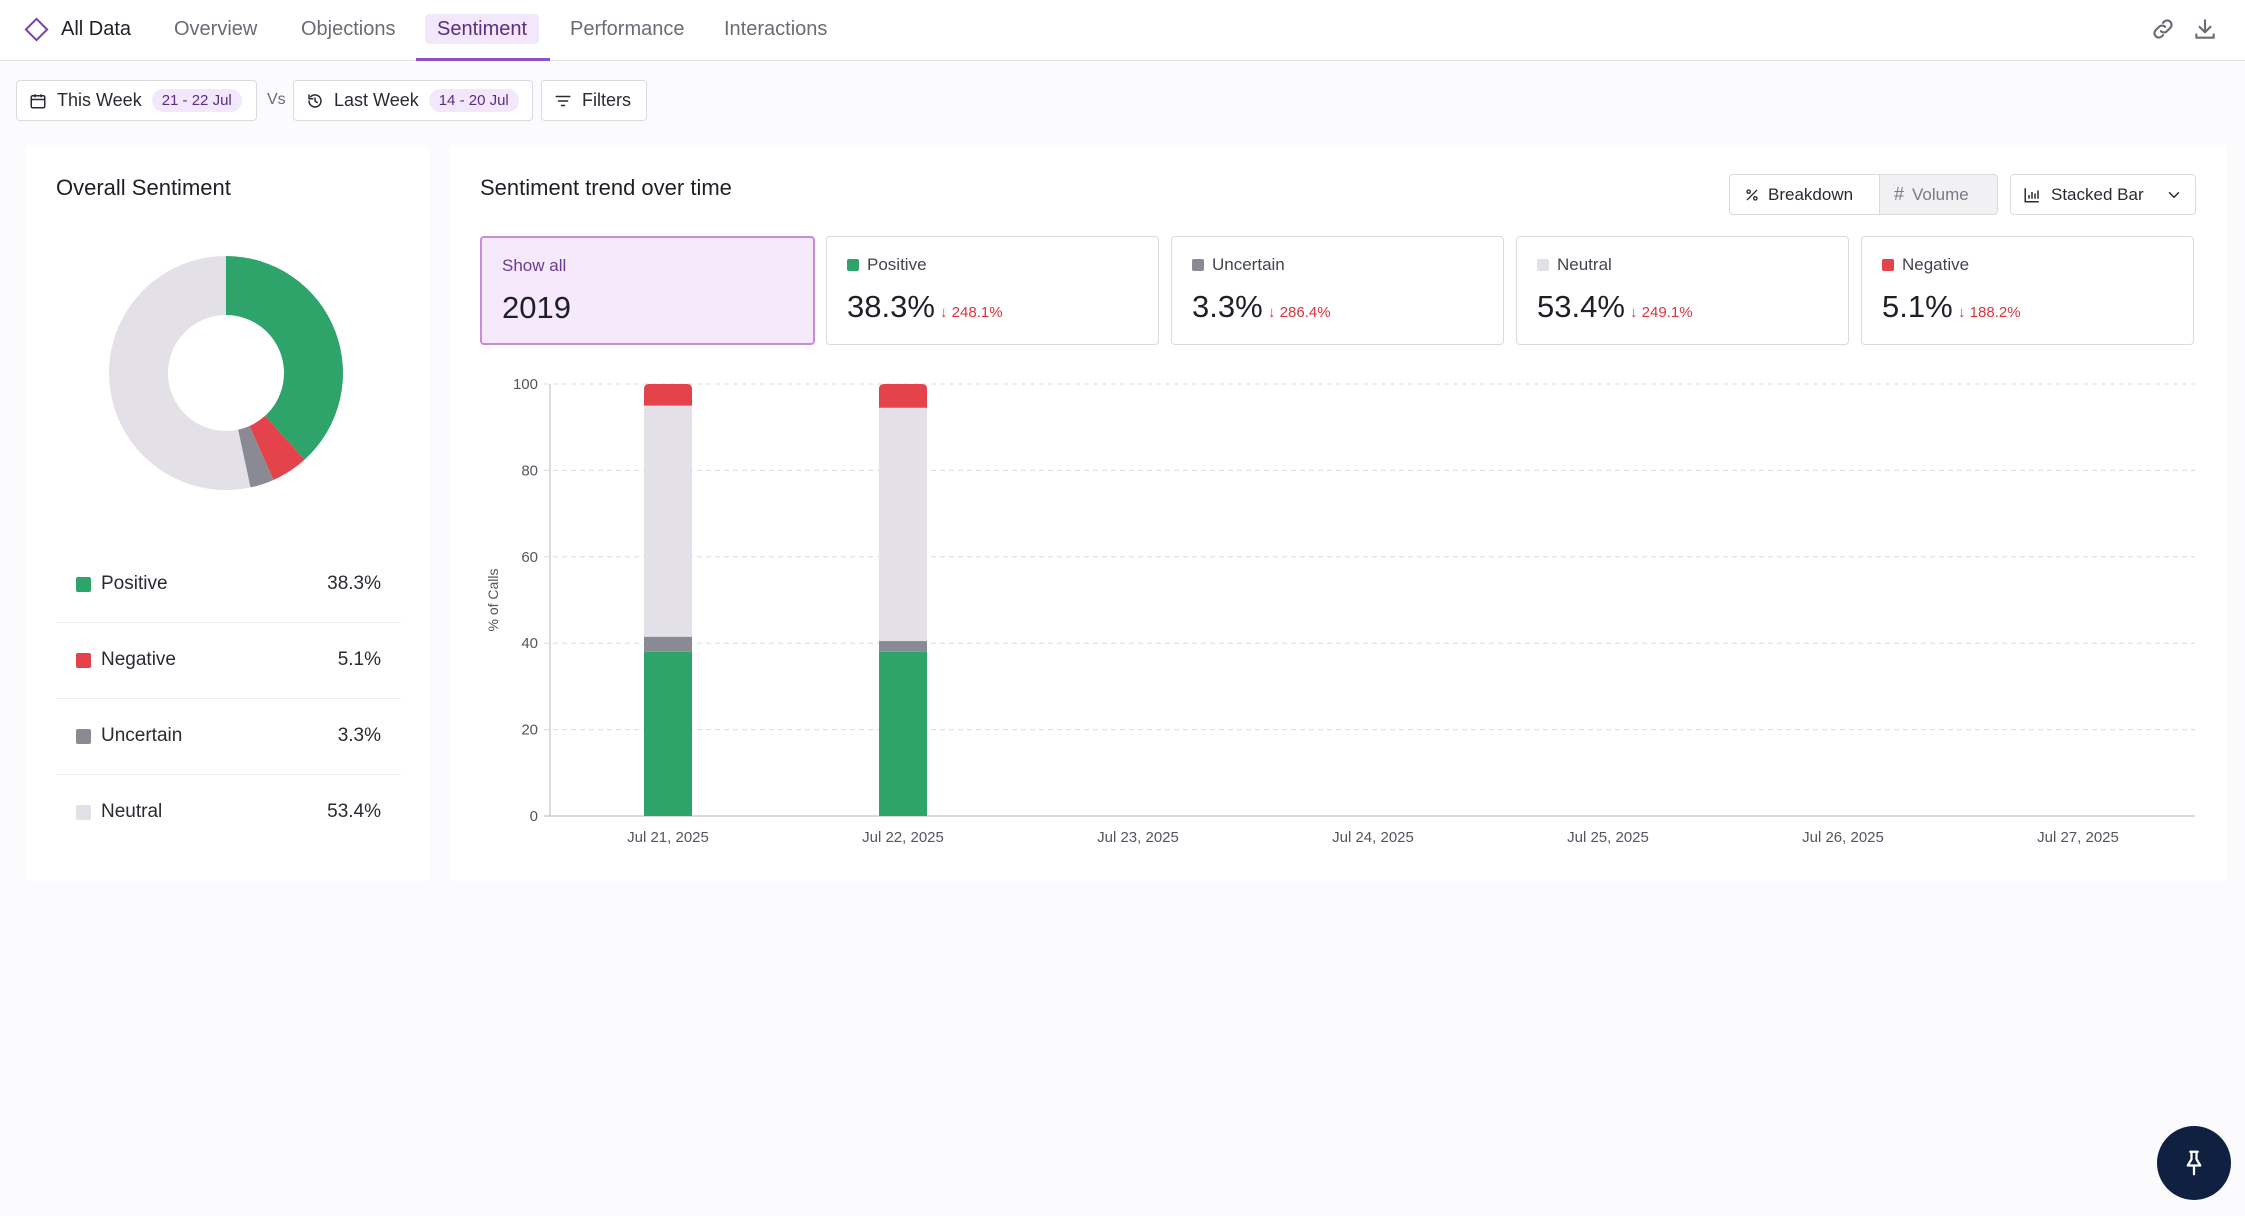 The height and width of the screenshot is (1216, 2245). I want to click on chevron-down-icon, so click(2174, 194).